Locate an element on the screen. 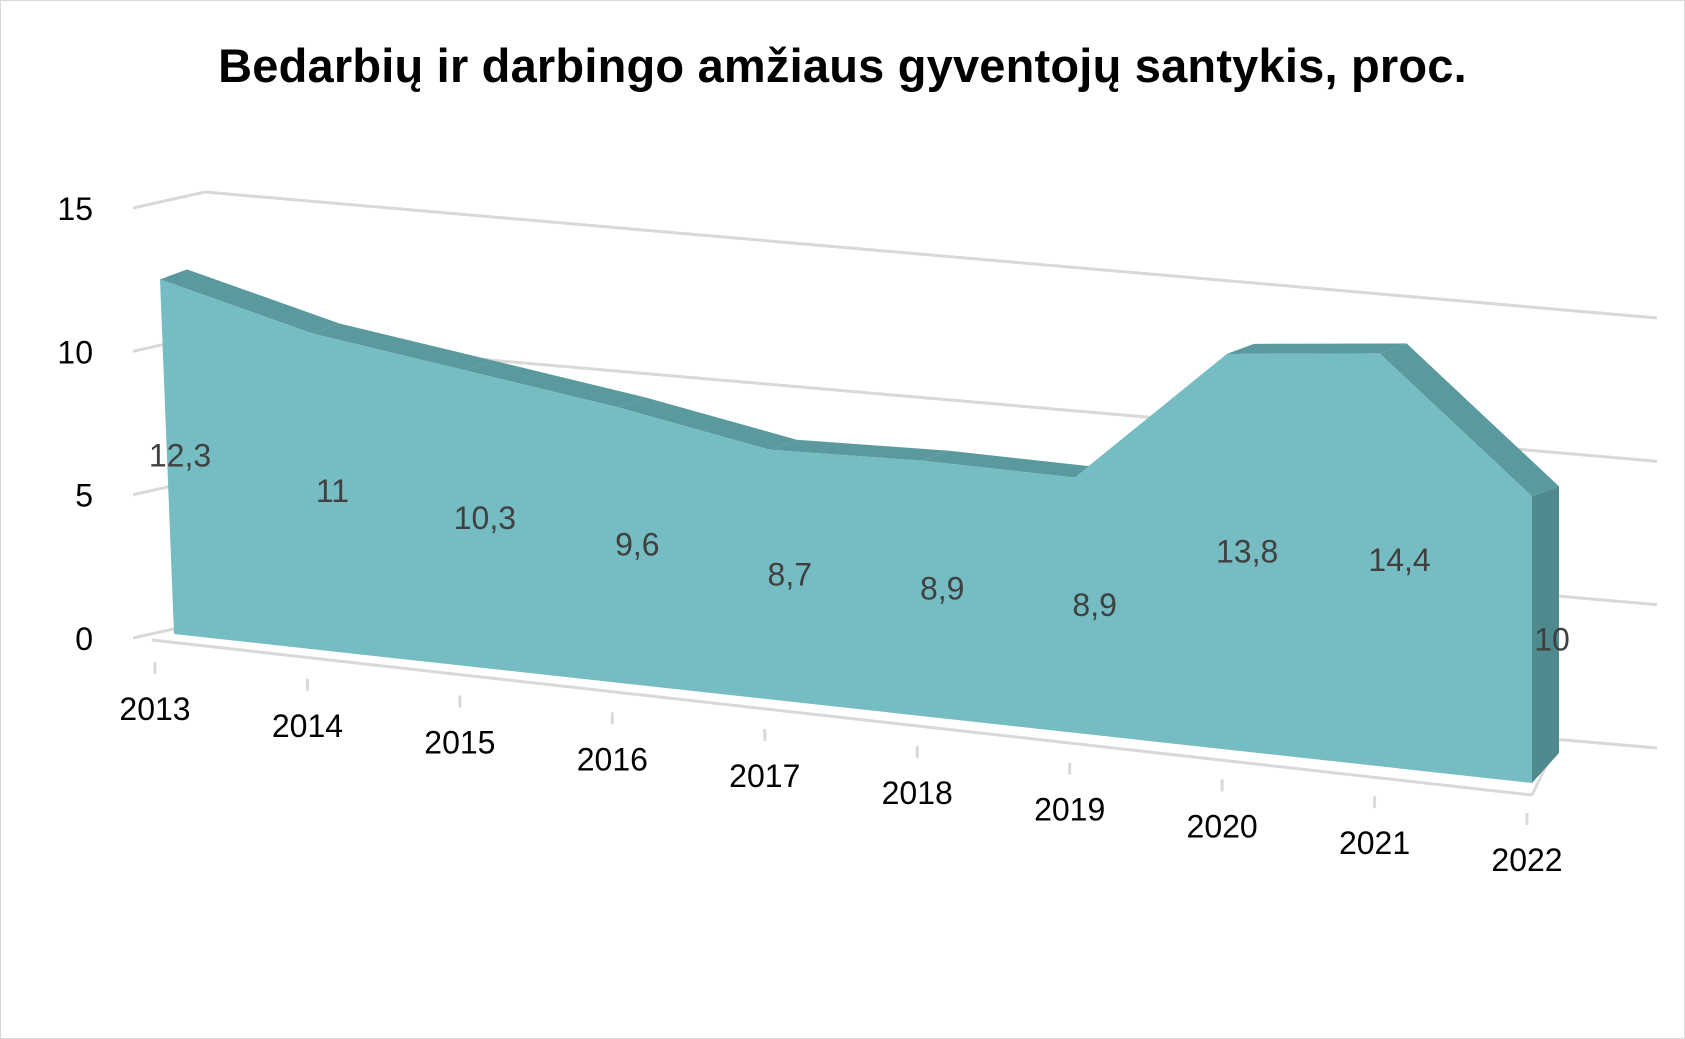 Image resolution: width=1685 pixels, height=1039 pixels. data-label: 9,6 is located at coordinates (637, 545).